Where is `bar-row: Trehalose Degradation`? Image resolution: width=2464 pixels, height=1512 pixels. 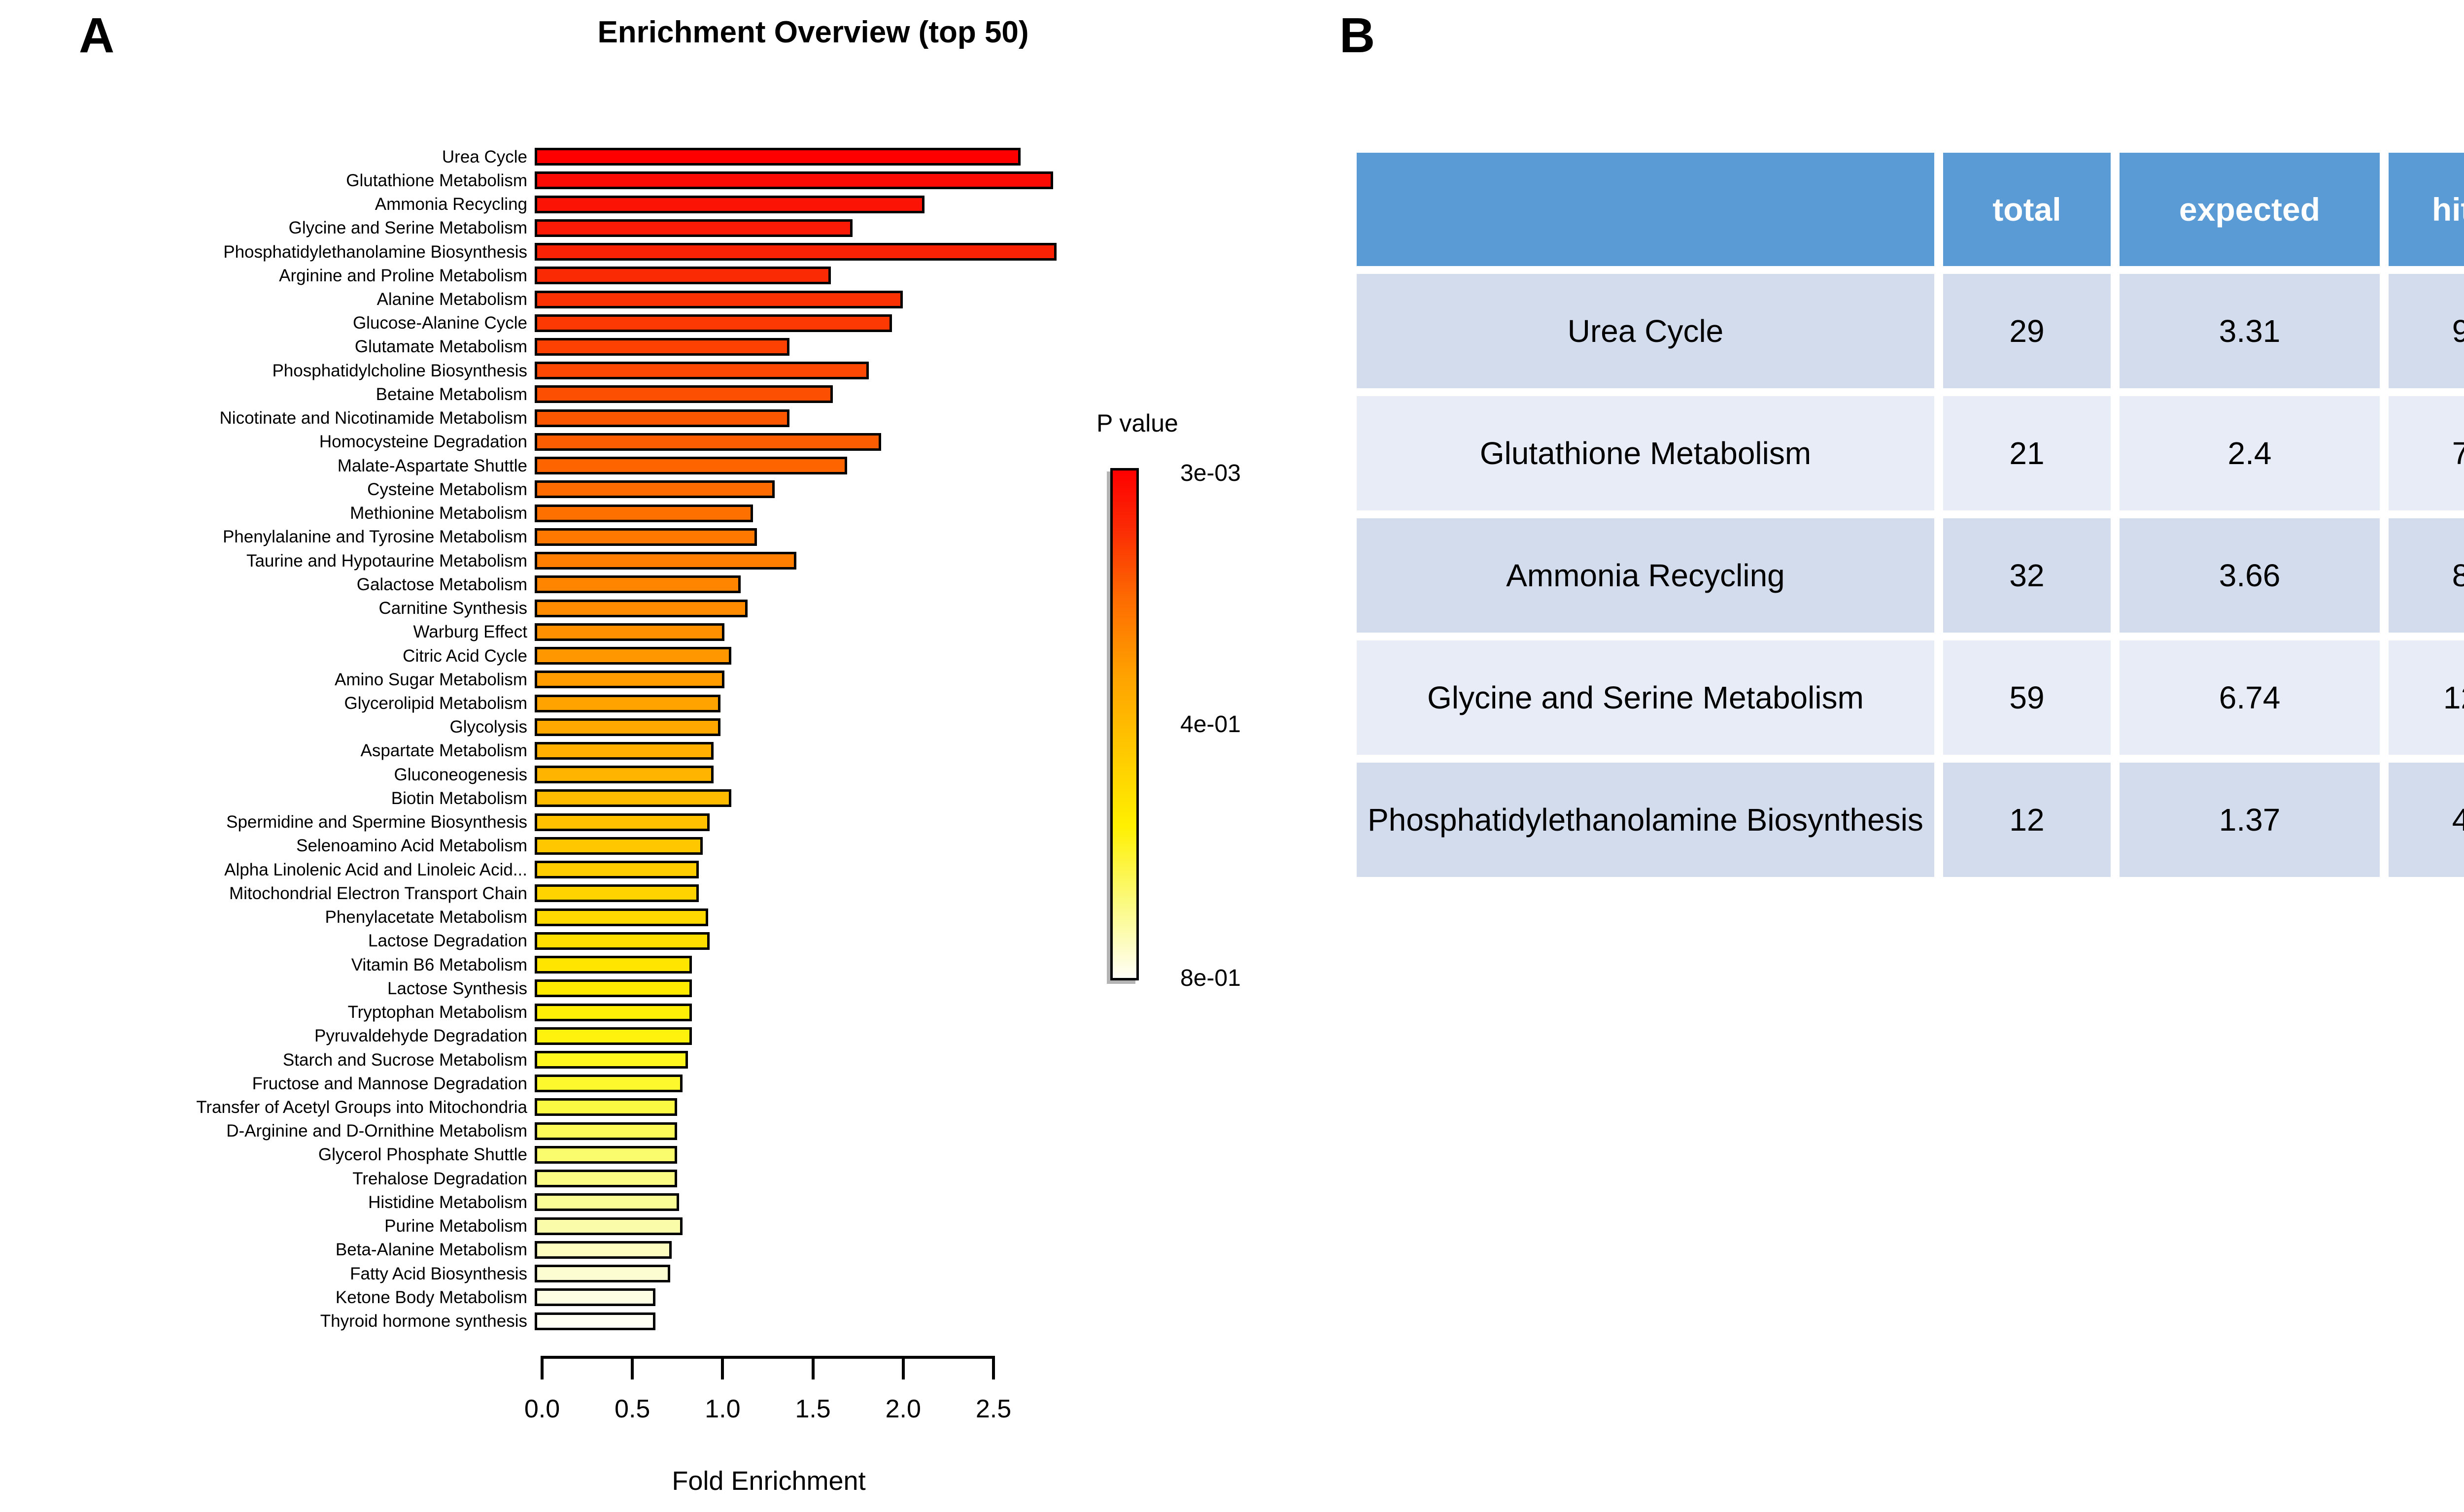
bar-row: Trehalose Degradation is located at coordinates (566, 1178).